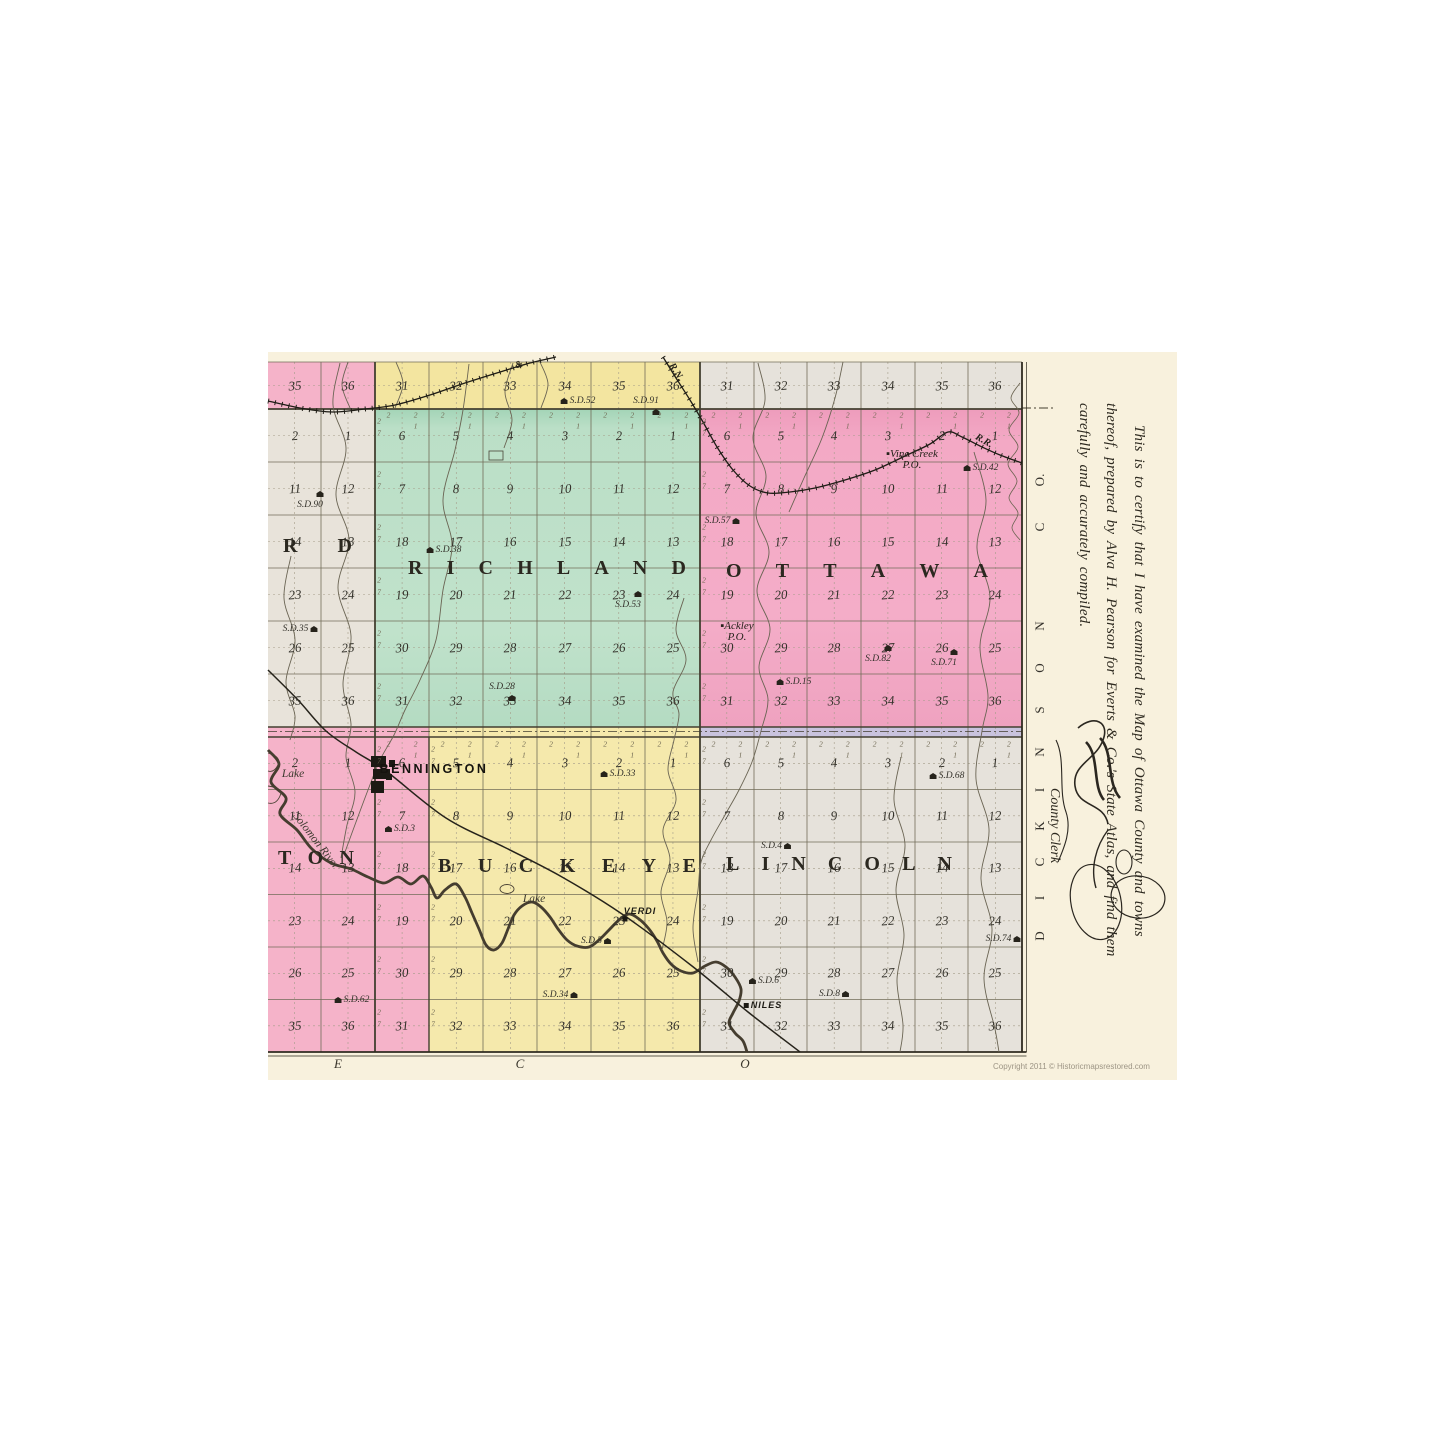 The image size is (1445, 1445). What do you see at coordinates (995, 541) in the screenshot?
I see `section-number: 13` at bounding box center [995, 541].